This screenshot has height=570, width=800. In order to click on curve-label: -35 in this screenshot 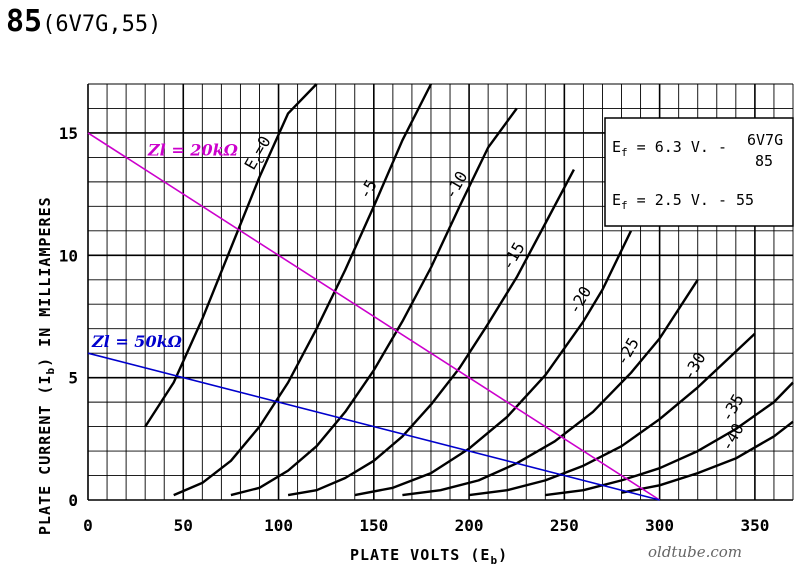, I will do `click(732, 408)`.